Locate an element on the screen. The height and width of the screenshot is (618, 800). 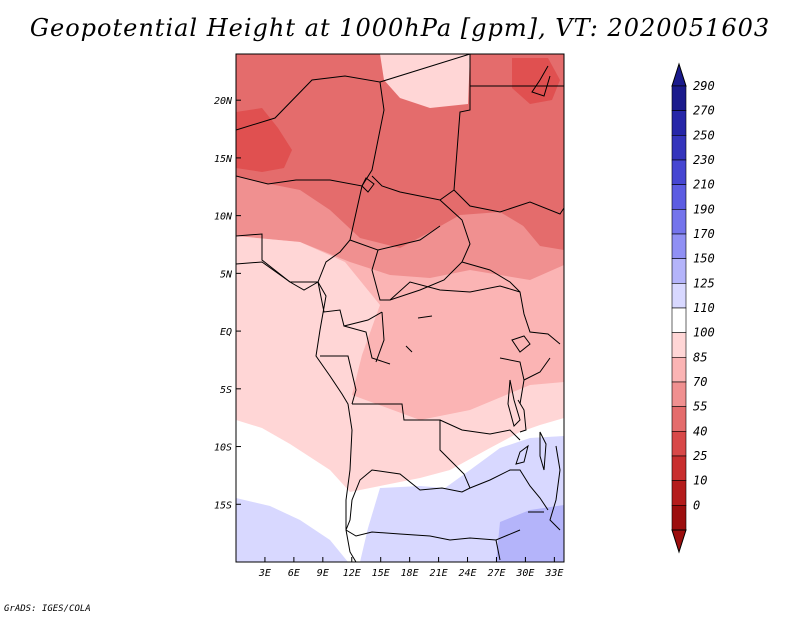
y-tick-label: 15N is located at coordinates (223, 159).